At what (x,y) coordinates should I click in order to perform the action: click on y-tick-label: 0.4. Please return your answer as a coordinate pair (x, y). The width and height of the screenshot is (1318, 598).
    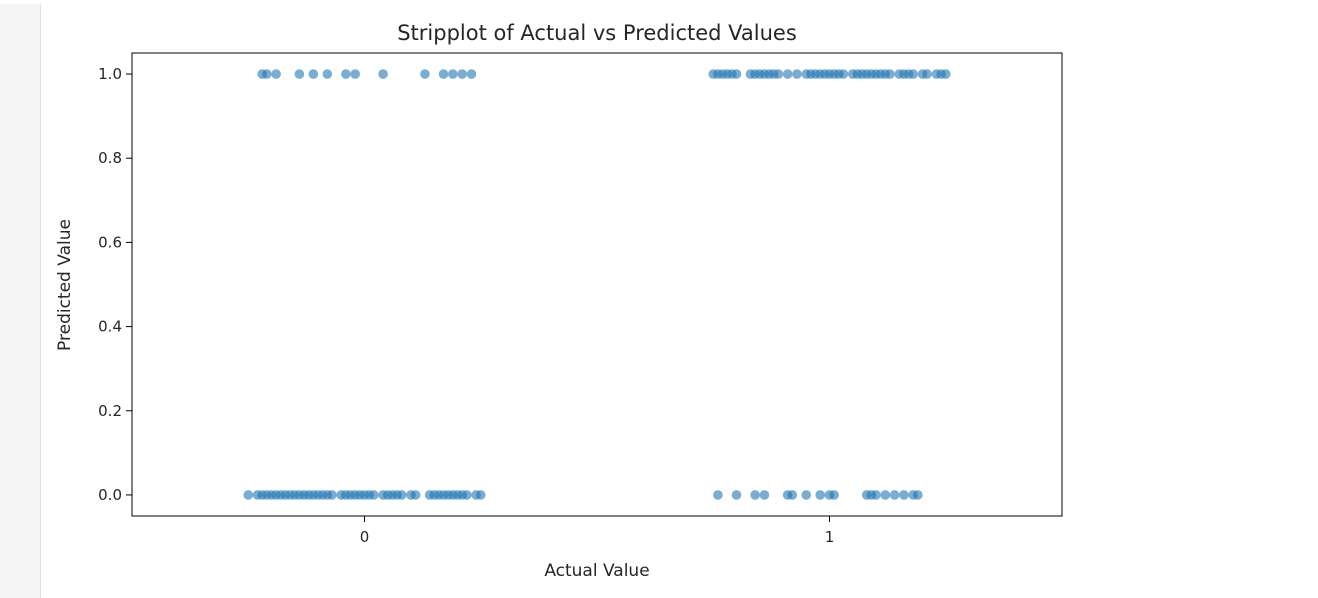
    Looking at the image, I should click on (110, 327).